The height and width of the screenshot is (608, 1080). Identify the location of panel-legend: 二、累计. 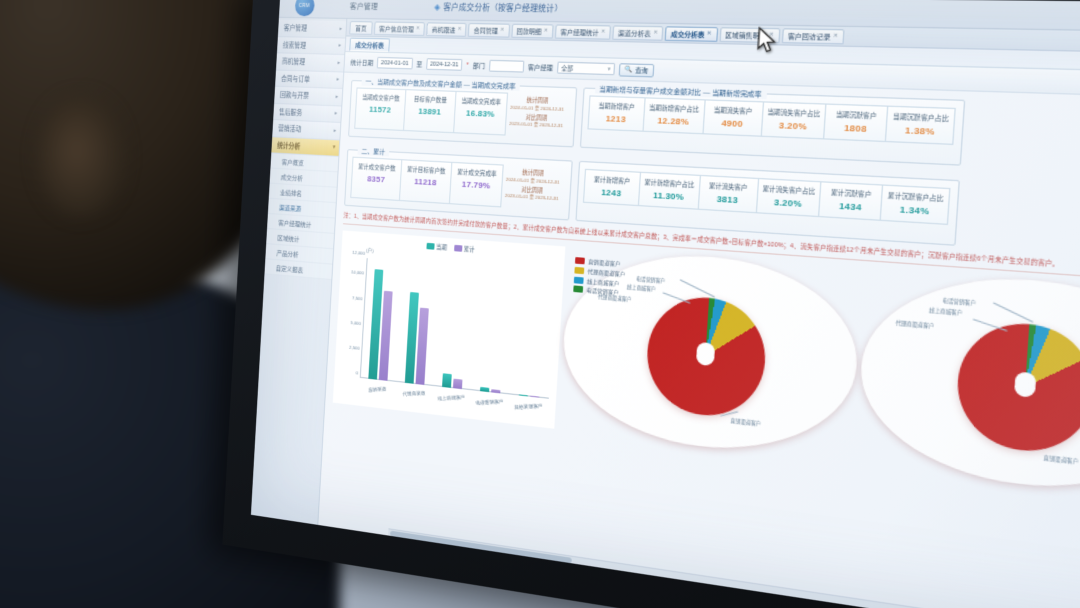
(373, 151).